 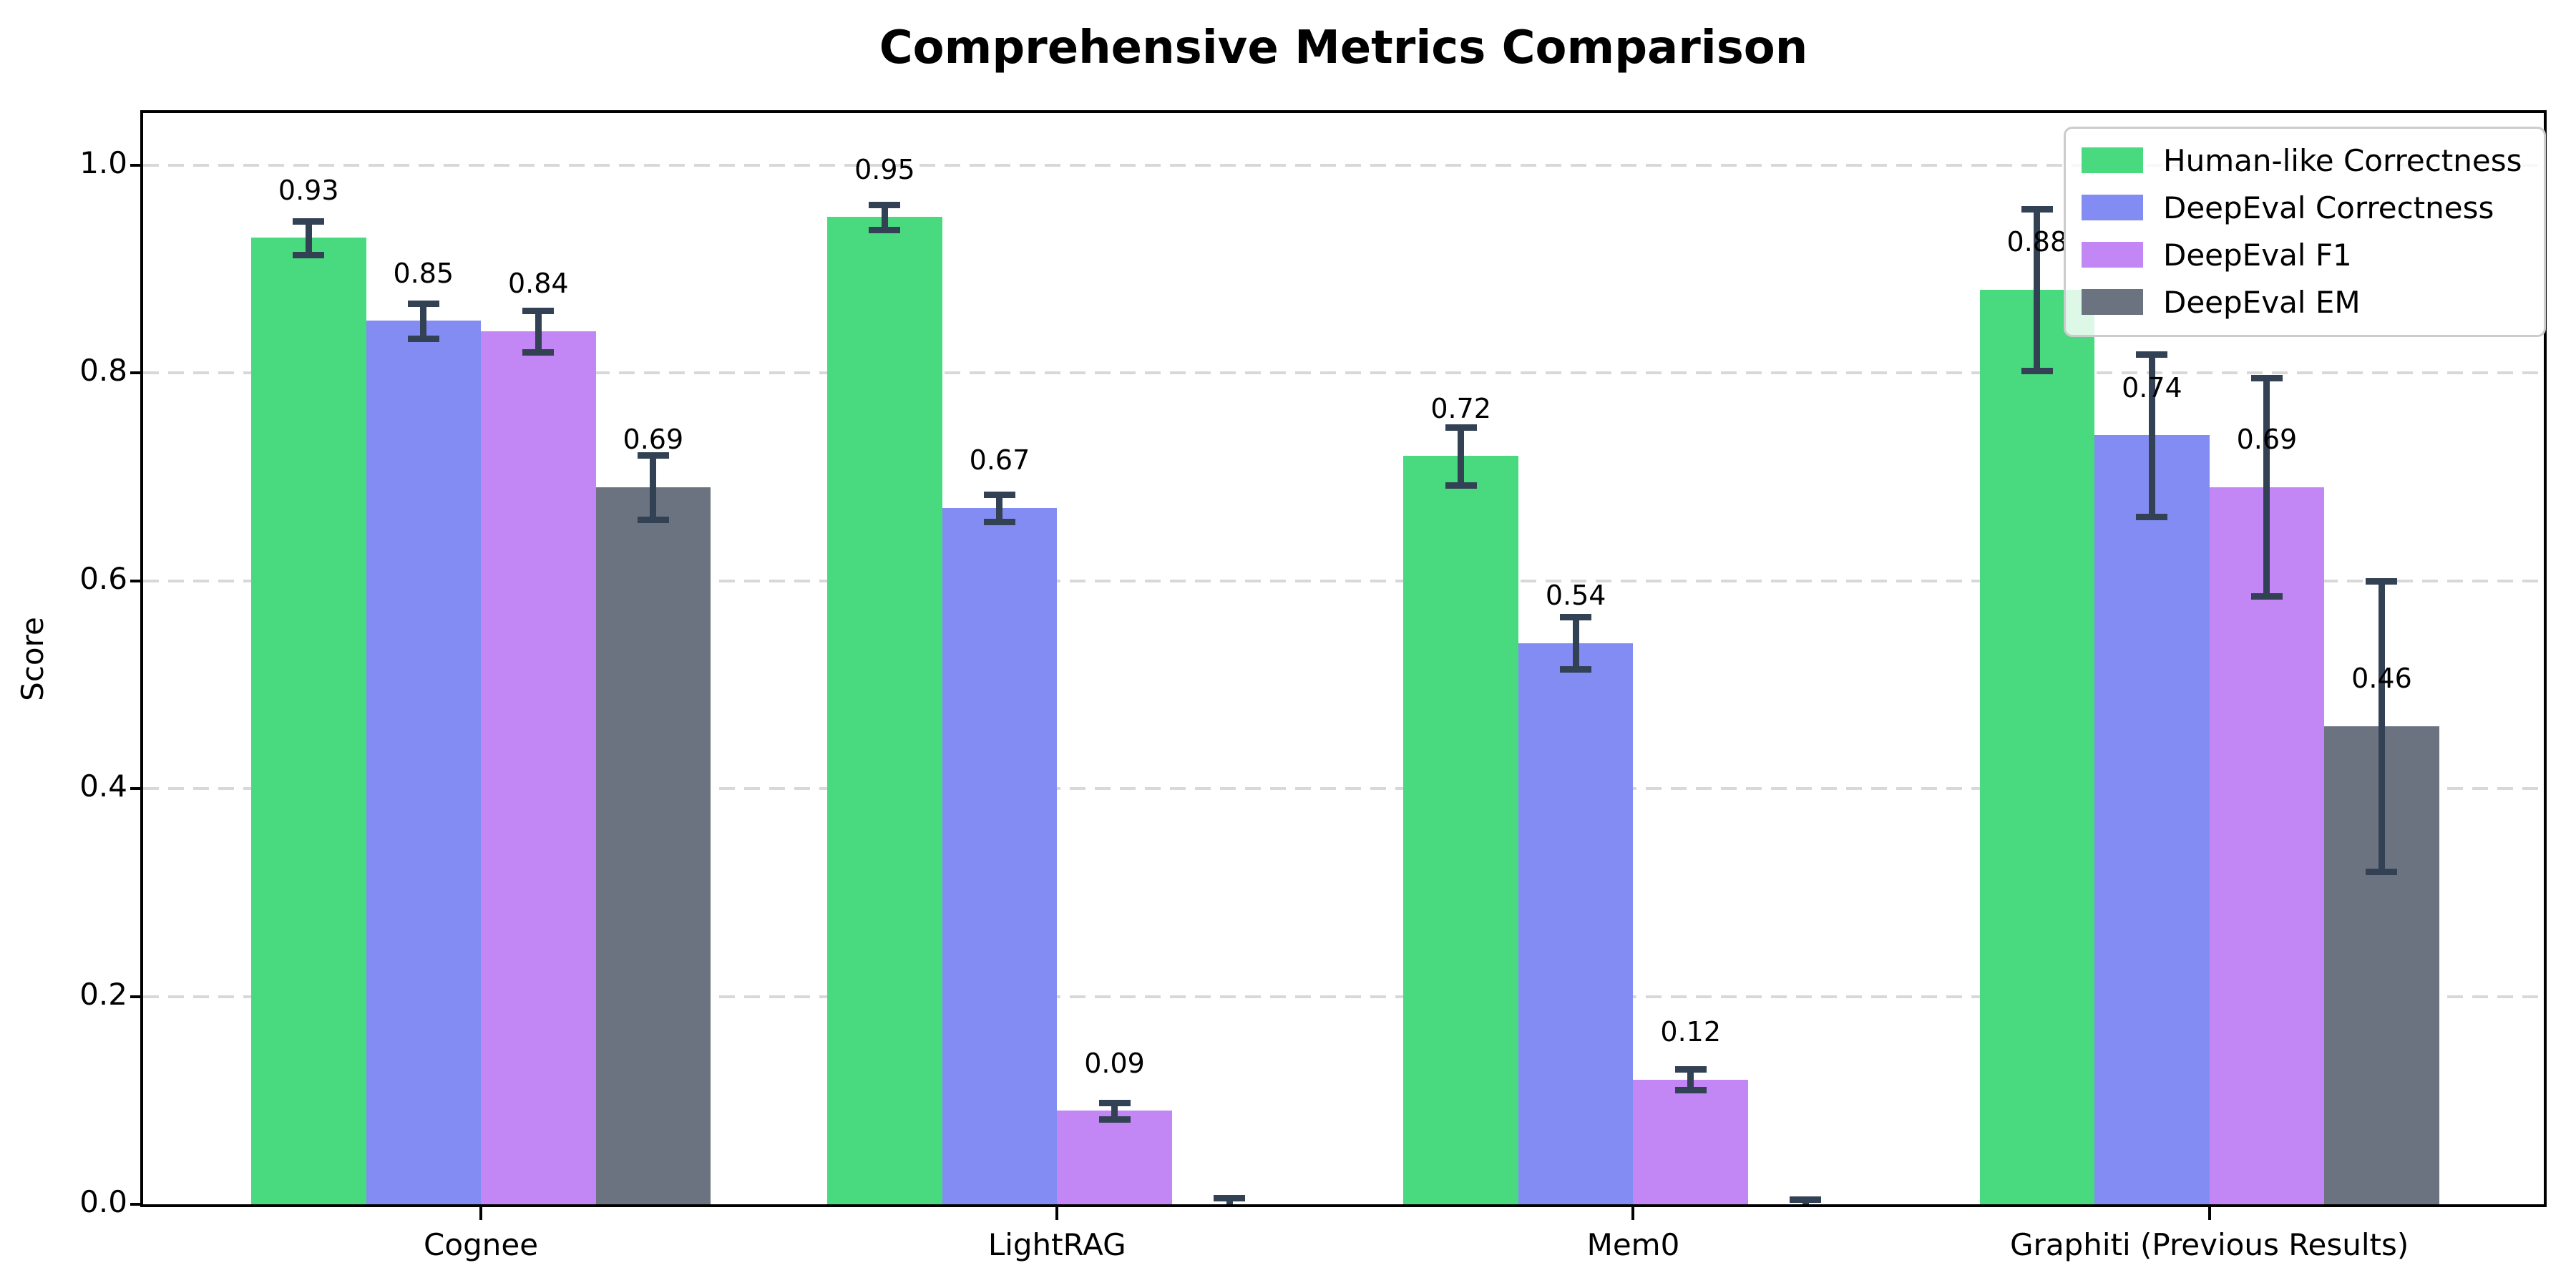 What do you see at coordinates (481, 1244) in the screenshot?
I see `x-tick-label: Cognee` at bounding box center [481, 1244].